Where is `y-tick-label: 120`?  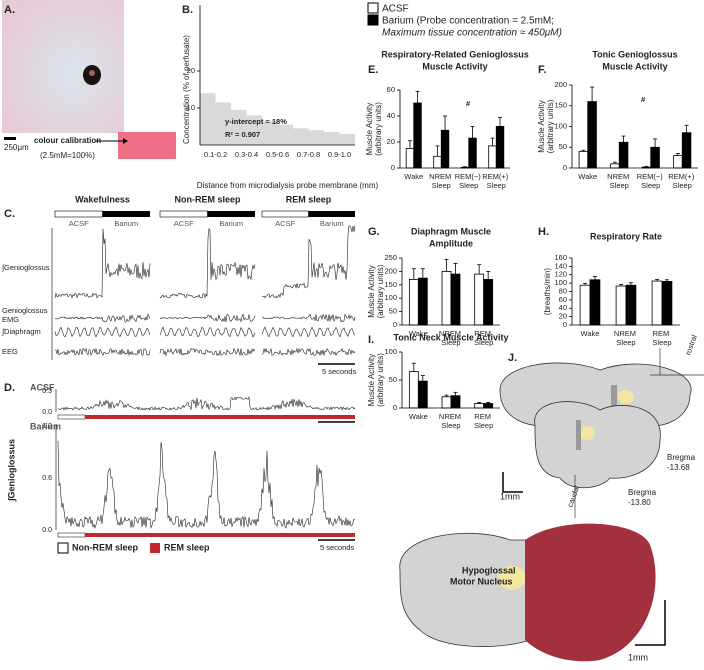 y-tick-label: 120 is located at coordinates (560, 274).